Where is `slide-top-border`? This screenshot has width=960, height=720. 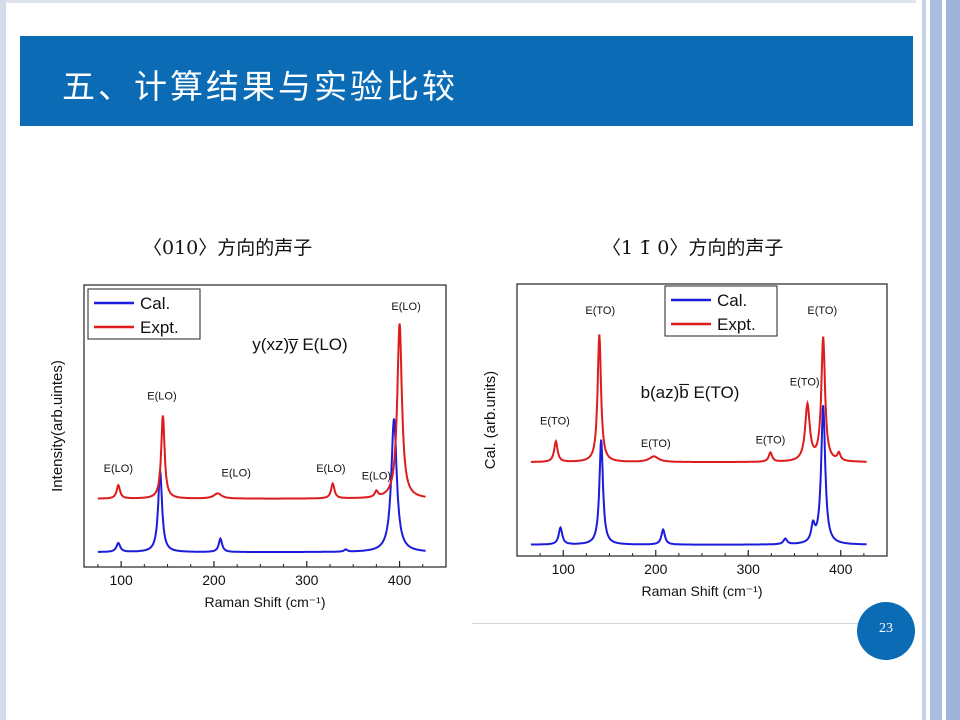
slide-top-border is located at coordinates (480, 1).